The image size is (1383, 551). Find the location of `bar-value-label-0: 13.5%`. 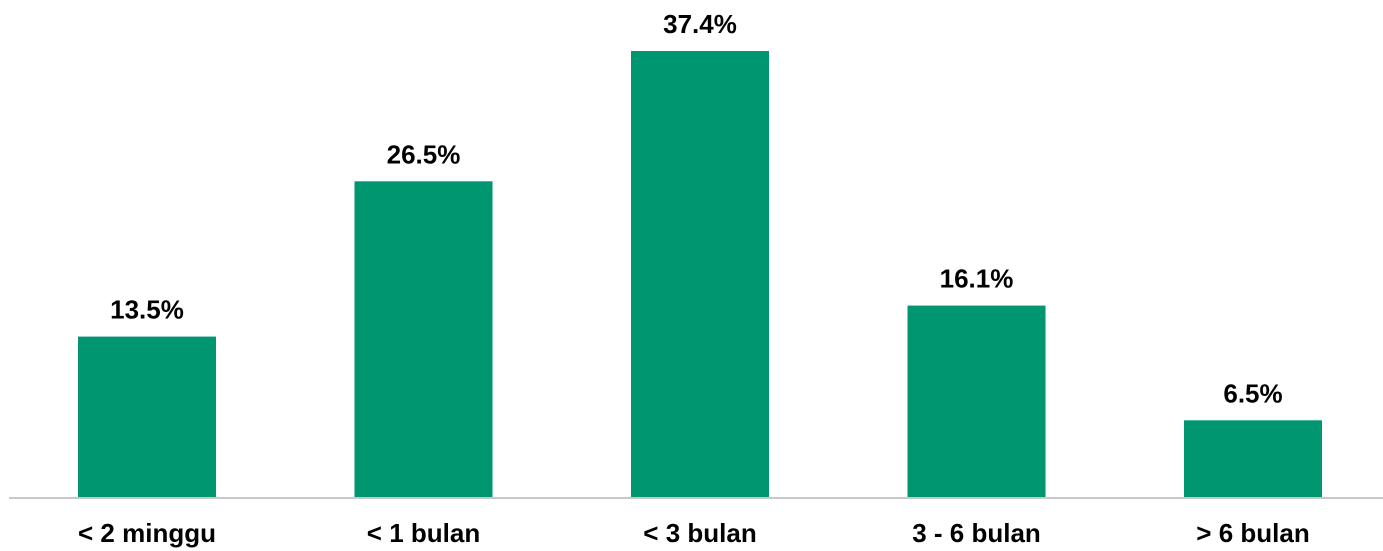

bar-value-label-0: 13.5% is located at coordinates (147, 310).